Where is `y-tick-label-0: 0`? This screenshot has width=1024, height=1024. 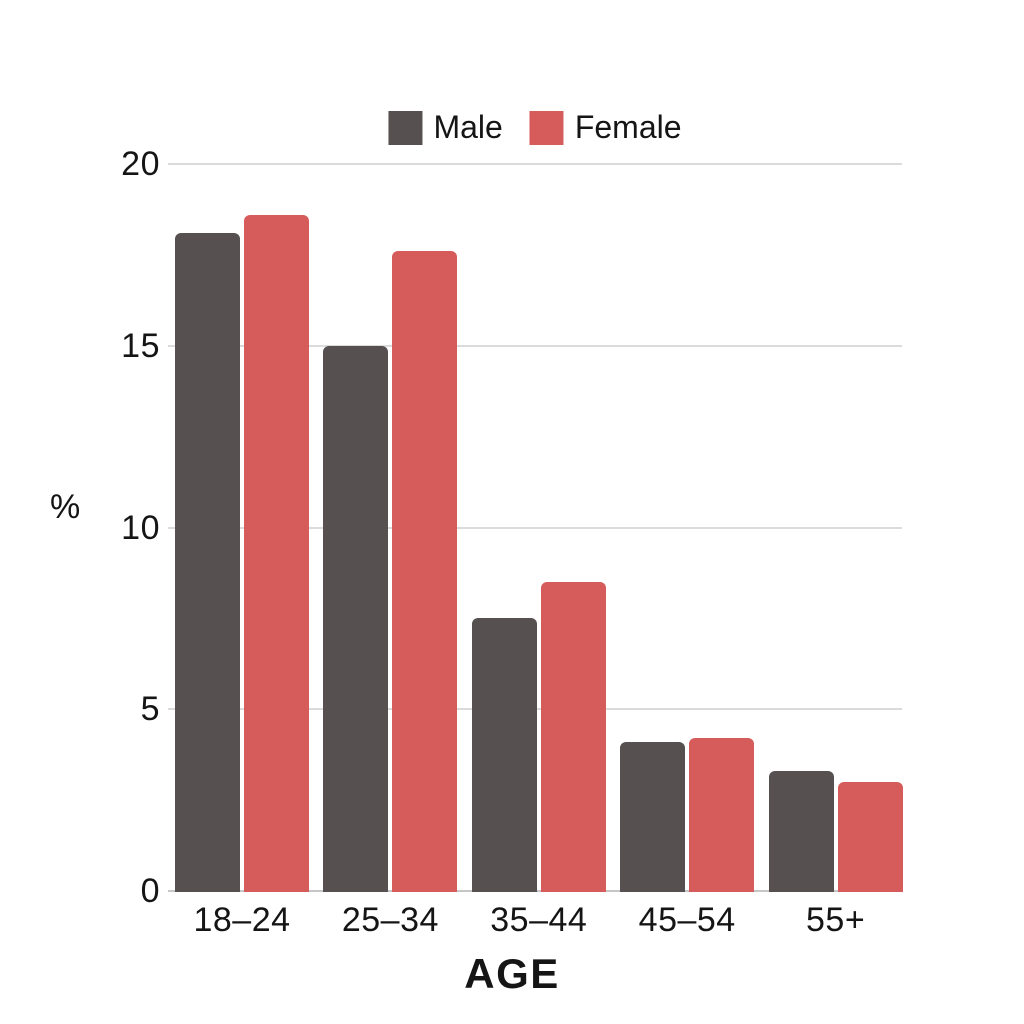
y-tick-label-0: 0 is located at coordinates (150, 891).